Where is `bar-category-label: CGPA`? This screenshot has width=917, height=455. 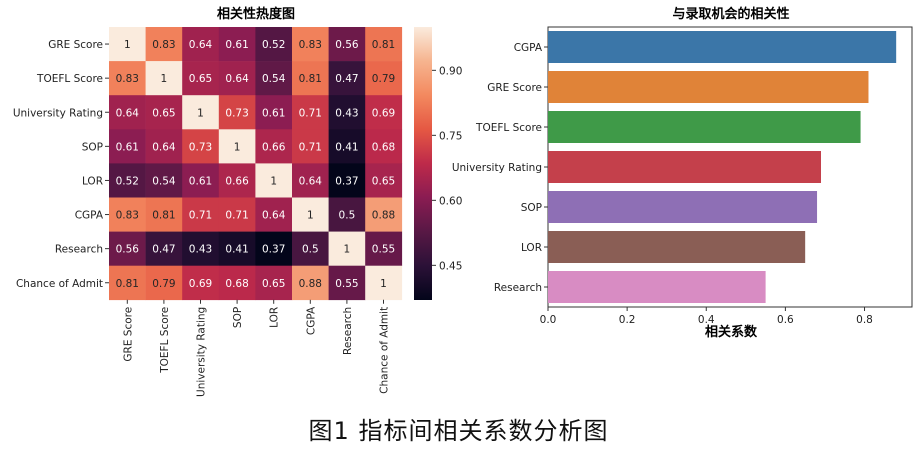
bar-category-label: CGPA is located at coordinates (528, 48).